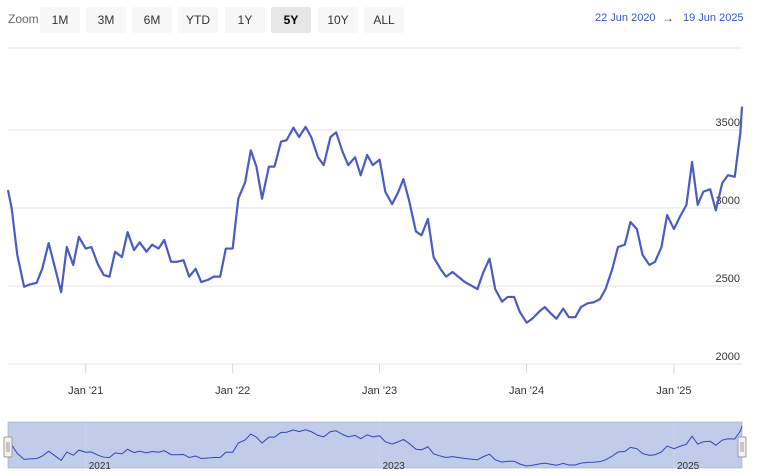 Image resolution: width=766 pixels, height=476 pixels. Describe the element at coordinates (625, 18) in the screenshot. I see `range-from: 22 Jun 2020` at that location.